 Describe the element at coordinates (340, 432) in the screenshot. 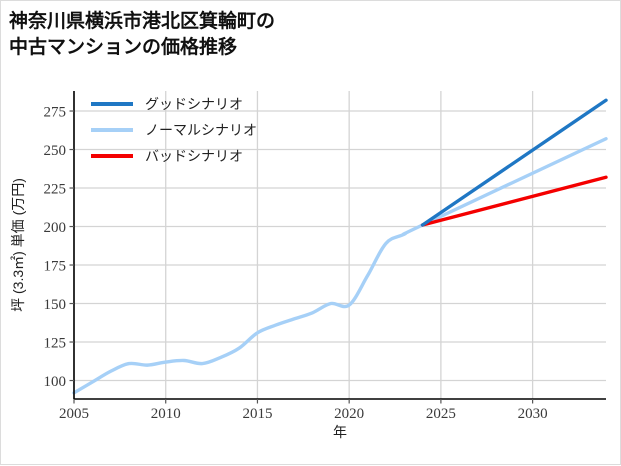

I see `x-axis-title: 年` at that location.